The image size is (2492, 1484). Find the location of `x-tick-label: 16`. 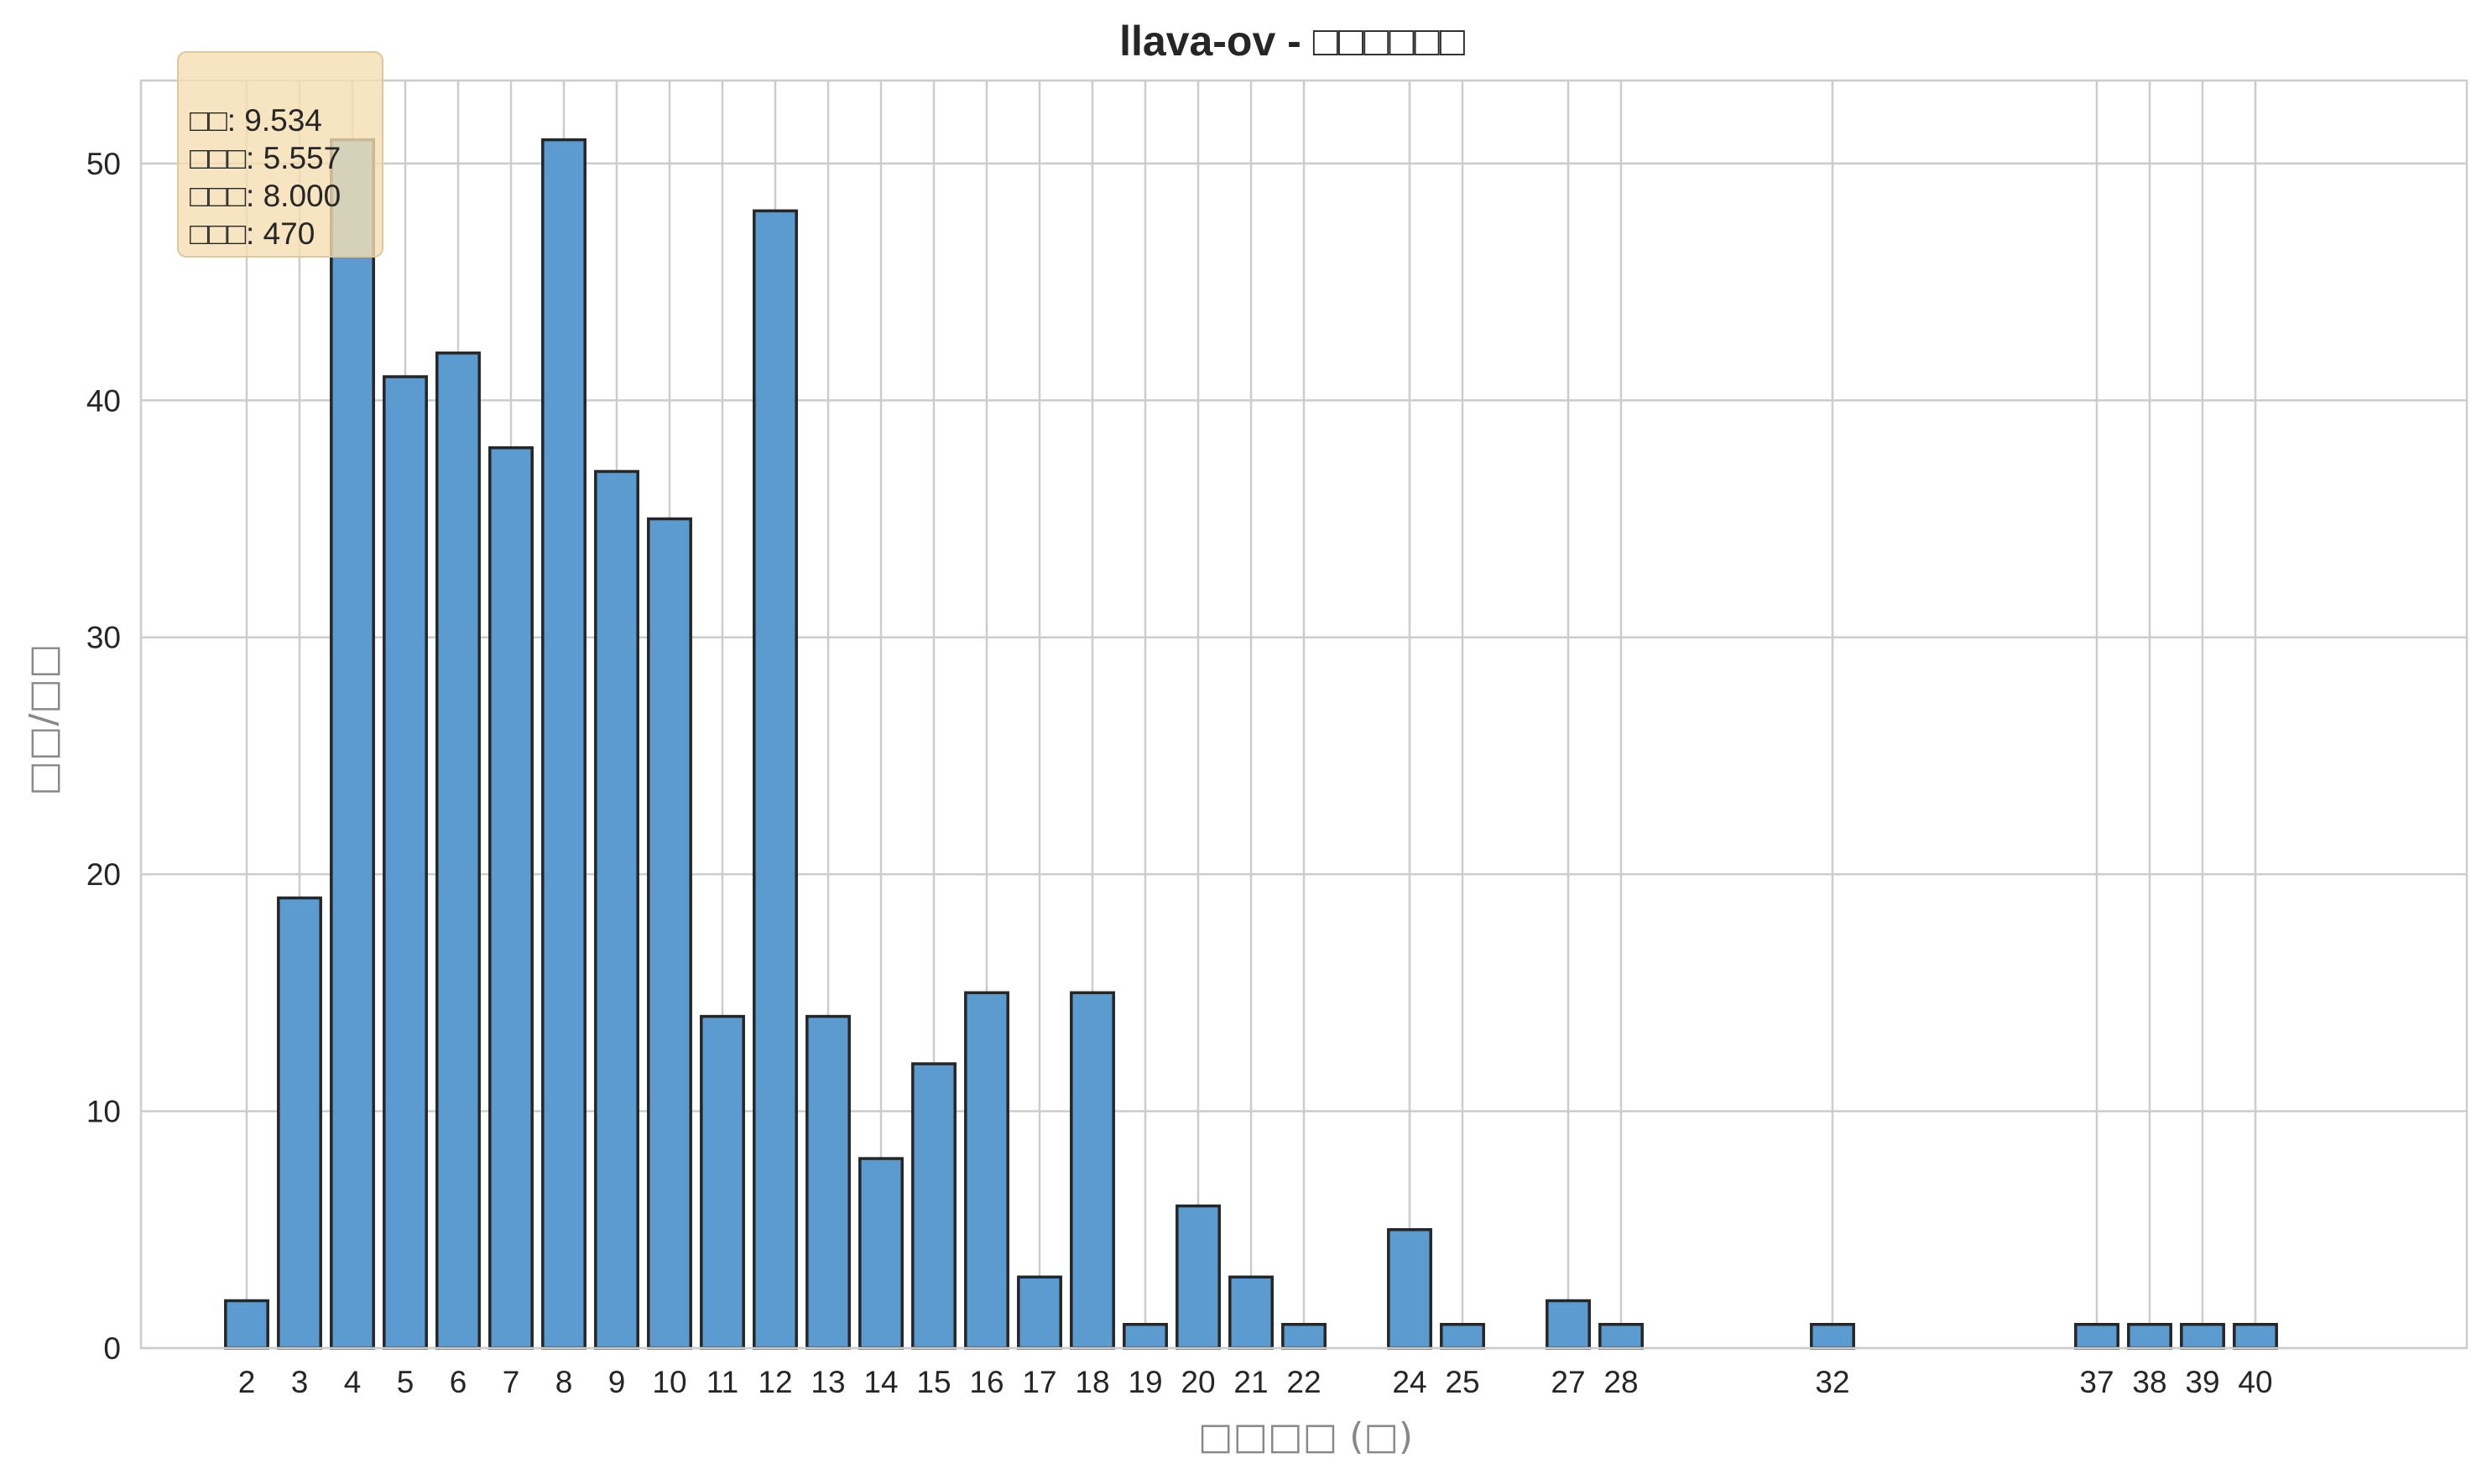

x-tick-label: 16 is located at coordinates (986, 1382).